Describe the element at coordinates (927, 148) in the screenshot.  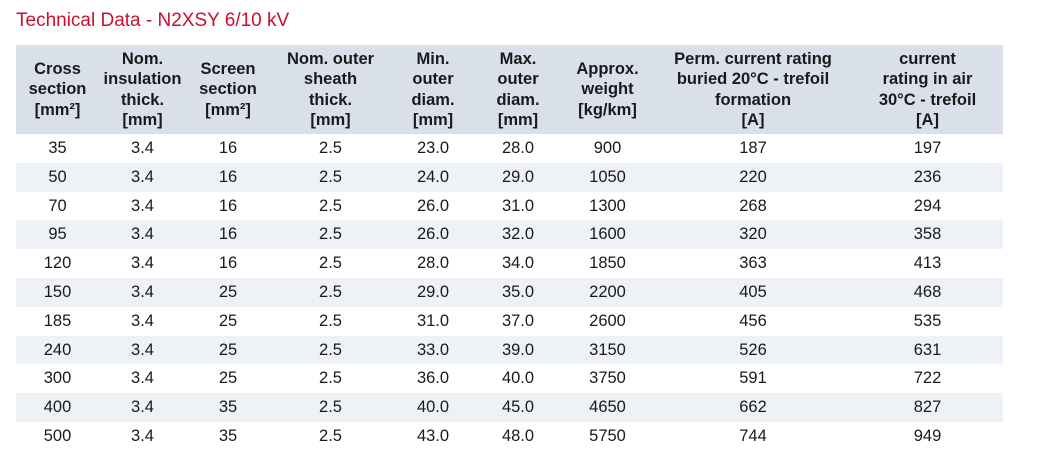
I see `table-cell: 197` at that location.